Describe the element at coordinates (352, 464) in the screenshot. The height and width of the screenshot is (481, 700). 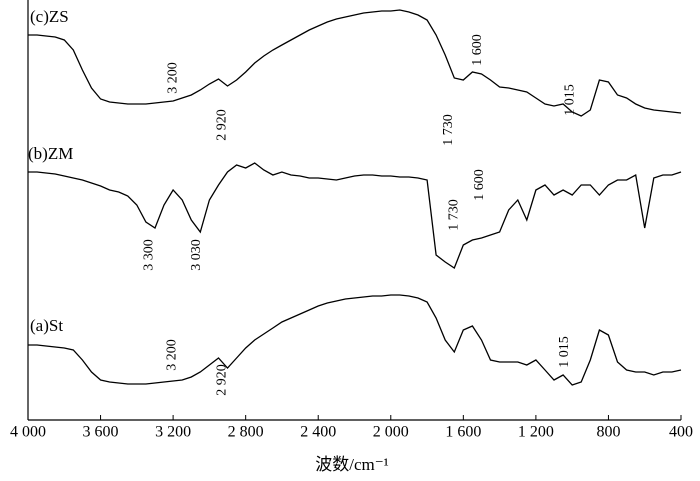
I see `x-axis-label: 波数/cm⁻¹` at that location.